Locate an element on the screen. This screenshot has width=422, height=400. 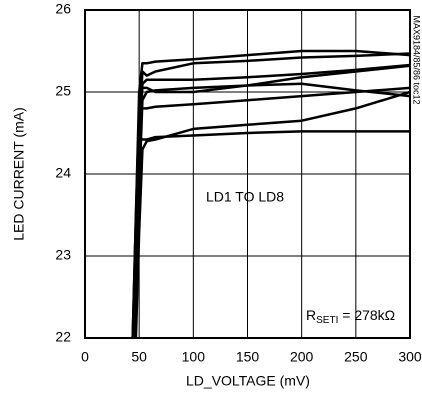
series-label: LD1 TO LD8 is located at coordinates (245, 197).